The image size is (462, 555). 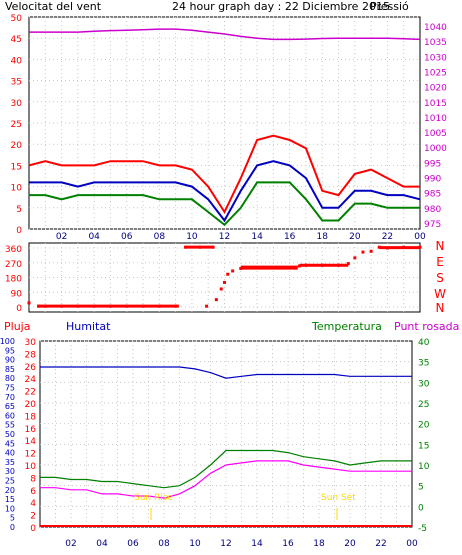 What do you see at coordinates (195, 544) in the screenshot?
I see `temperature-x-tick: 10` at bounding box center [195, 544].